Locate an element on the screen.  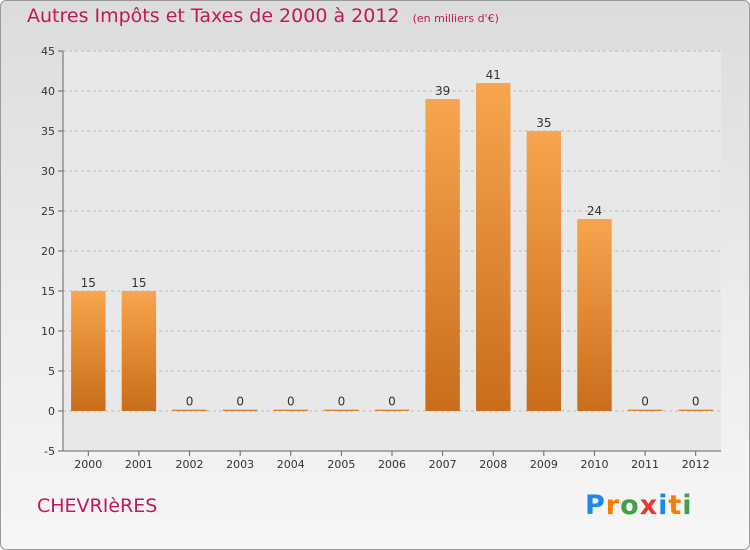
data-label-2001: 15 is located at coordinates (138, 283).